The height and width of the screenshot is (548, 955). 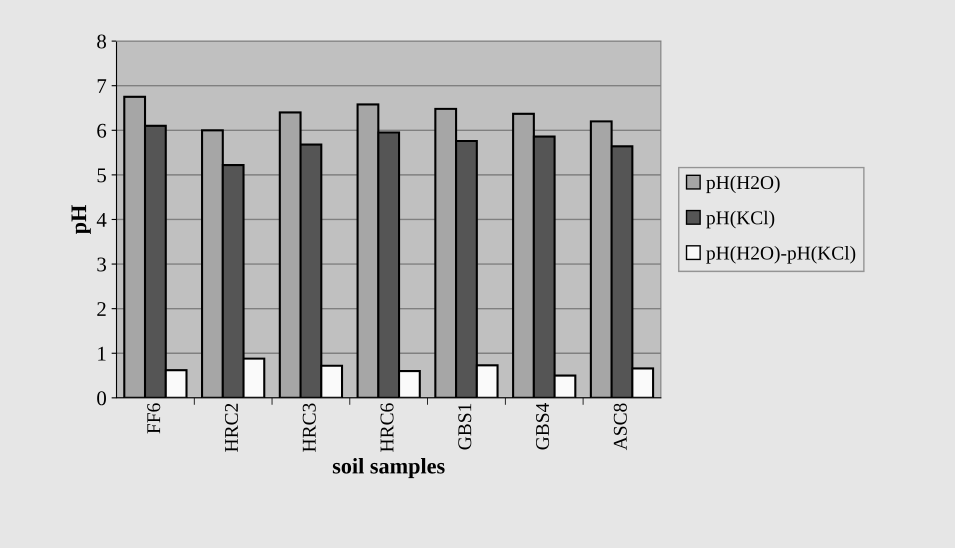 What do you see at coordinates (101, 41) in the screenshot?
I see `y-tick-label: 8` at bounding box center [101, 41].